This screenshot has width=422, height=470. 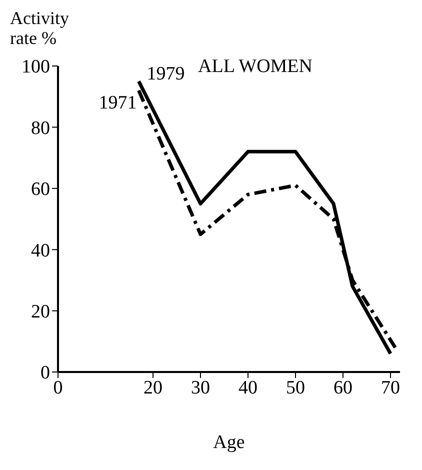 I want to click on x-tick-label: 70, so click(x=390, y=387).